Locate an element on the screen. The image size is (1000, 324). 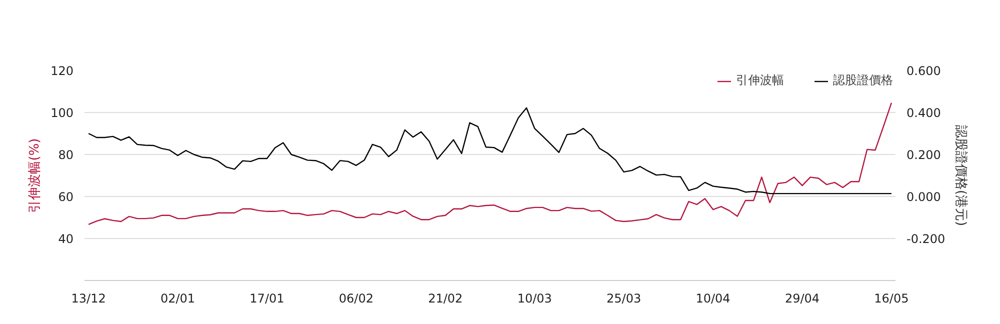
x-tick-label: 10/04 is located at coordinates (713, 299).